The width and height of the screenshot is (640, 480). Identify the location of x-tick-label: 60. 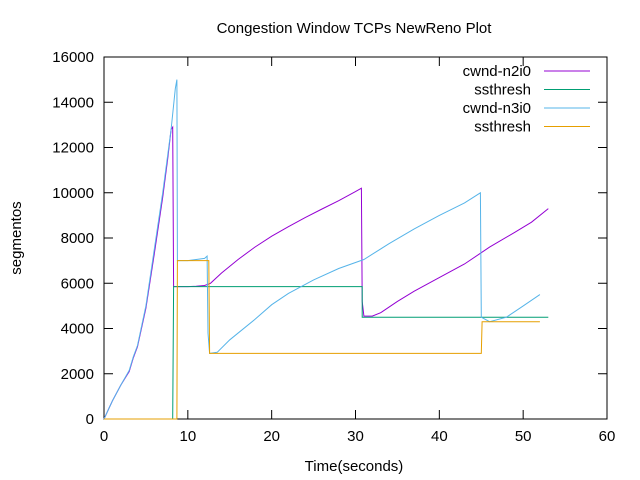
(607, 436).